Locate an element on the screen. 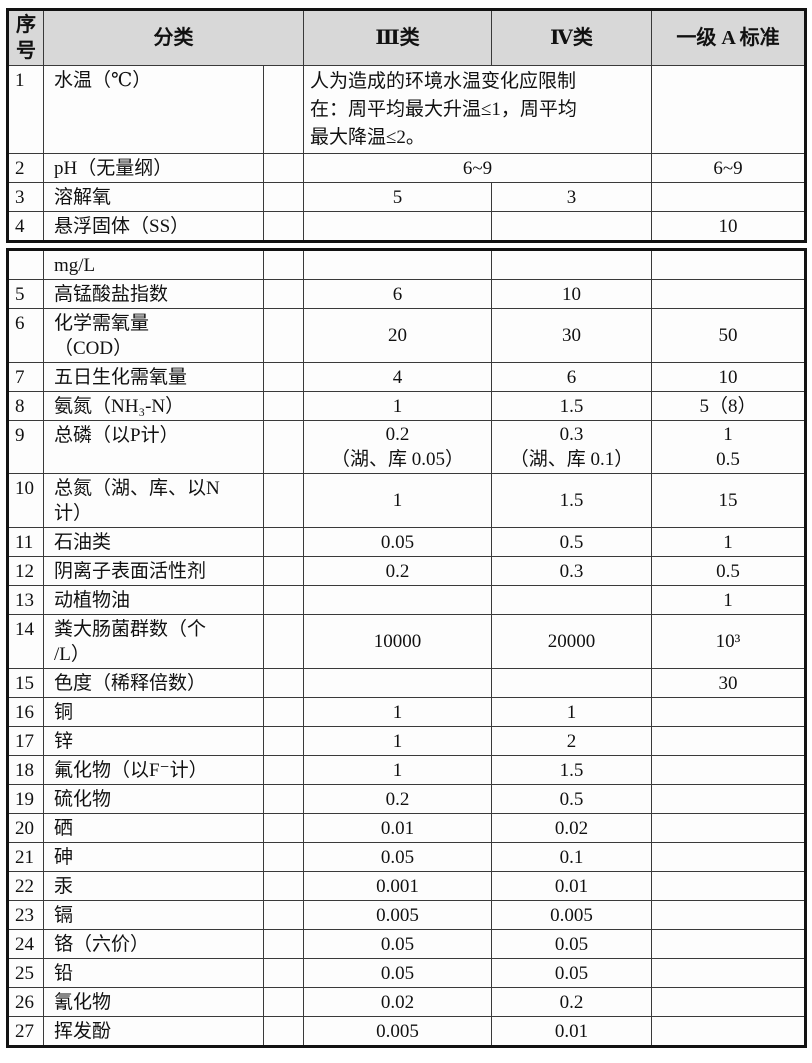 The height and width of the screenshot is (1063, 812). table-row: 27 挥发酚 0.005 0.01 is located at coordinates (406, 1031).